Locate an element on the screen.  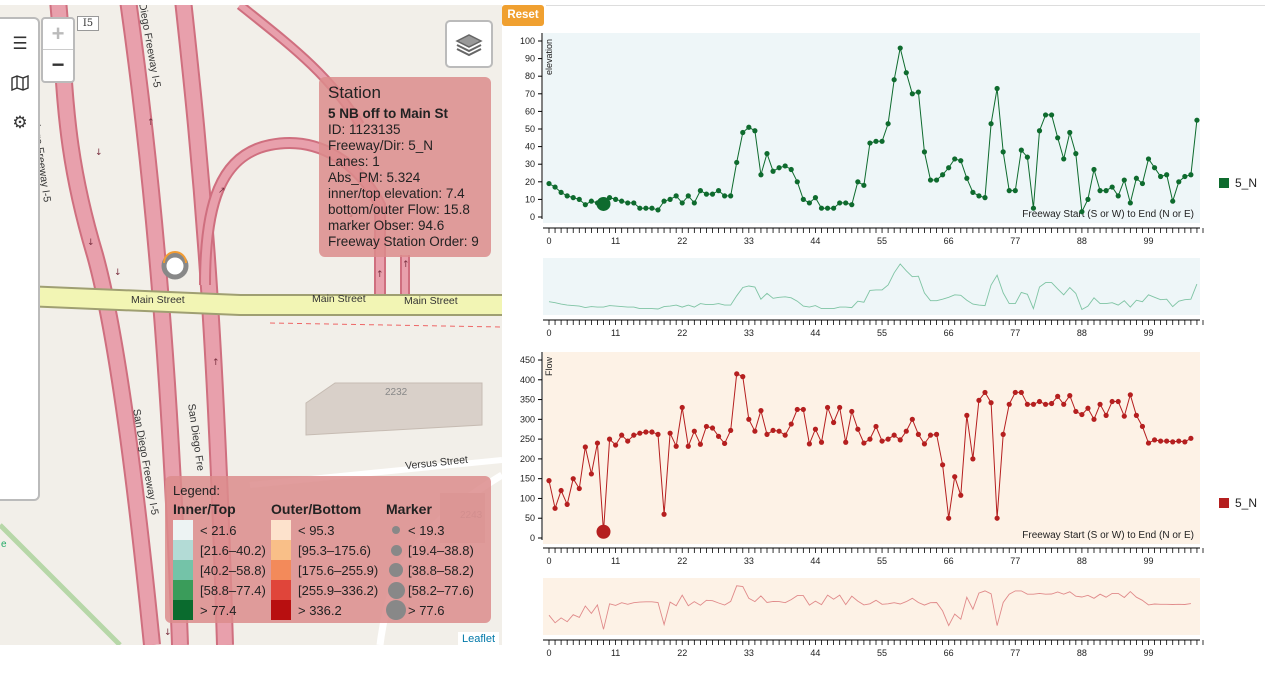
popup-title: Station is located at coordinates (354, 92).